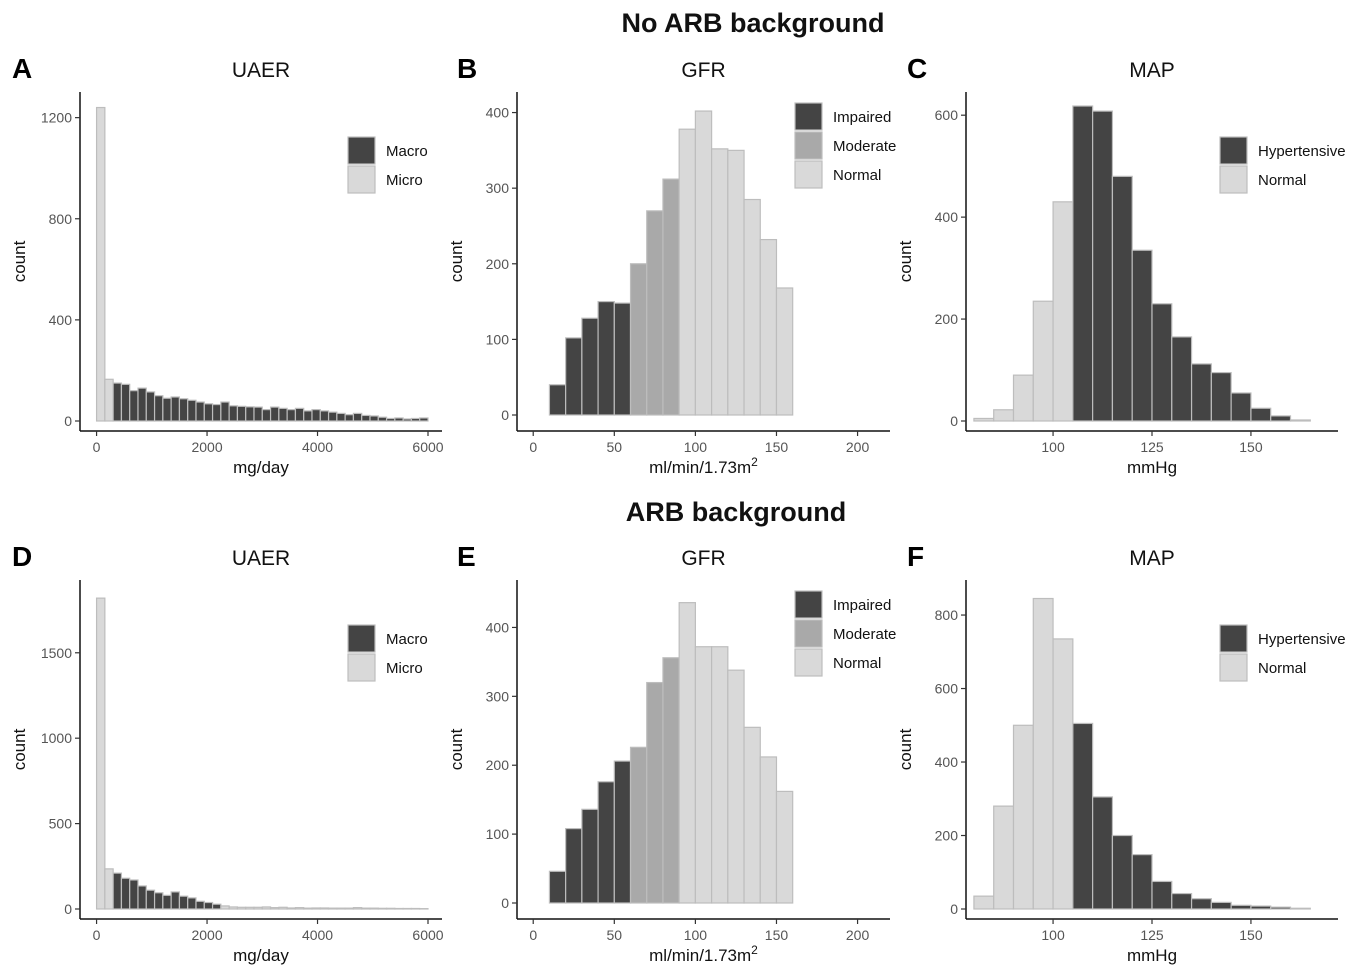 The width and height of the screenshot is (1362, 970). What do you see at coordinates (261, 558) in the screenshot?
I see `panel-title: UAER` at bounding box center [261, 558].